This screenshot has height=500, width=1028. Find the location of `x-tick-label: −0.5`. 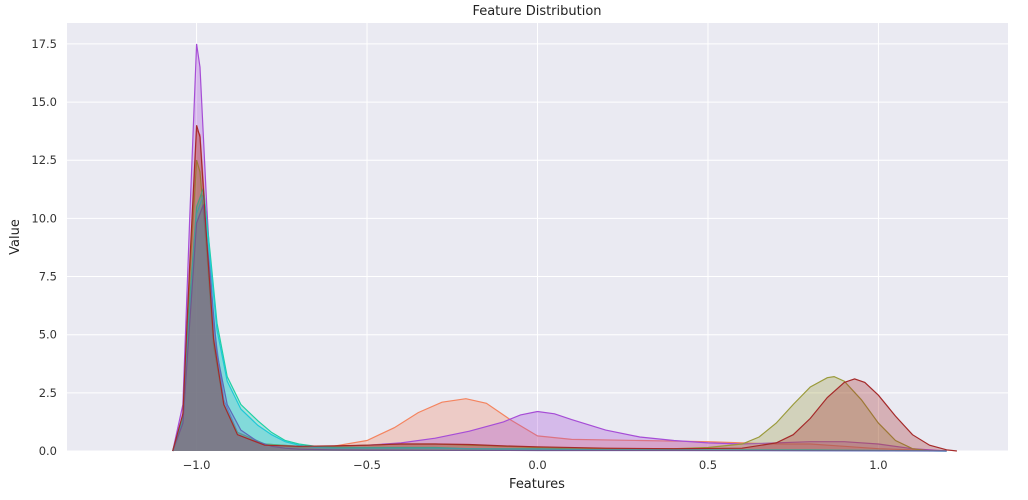

x-tick-label: −0.5 is located at coordinates (367, 465).